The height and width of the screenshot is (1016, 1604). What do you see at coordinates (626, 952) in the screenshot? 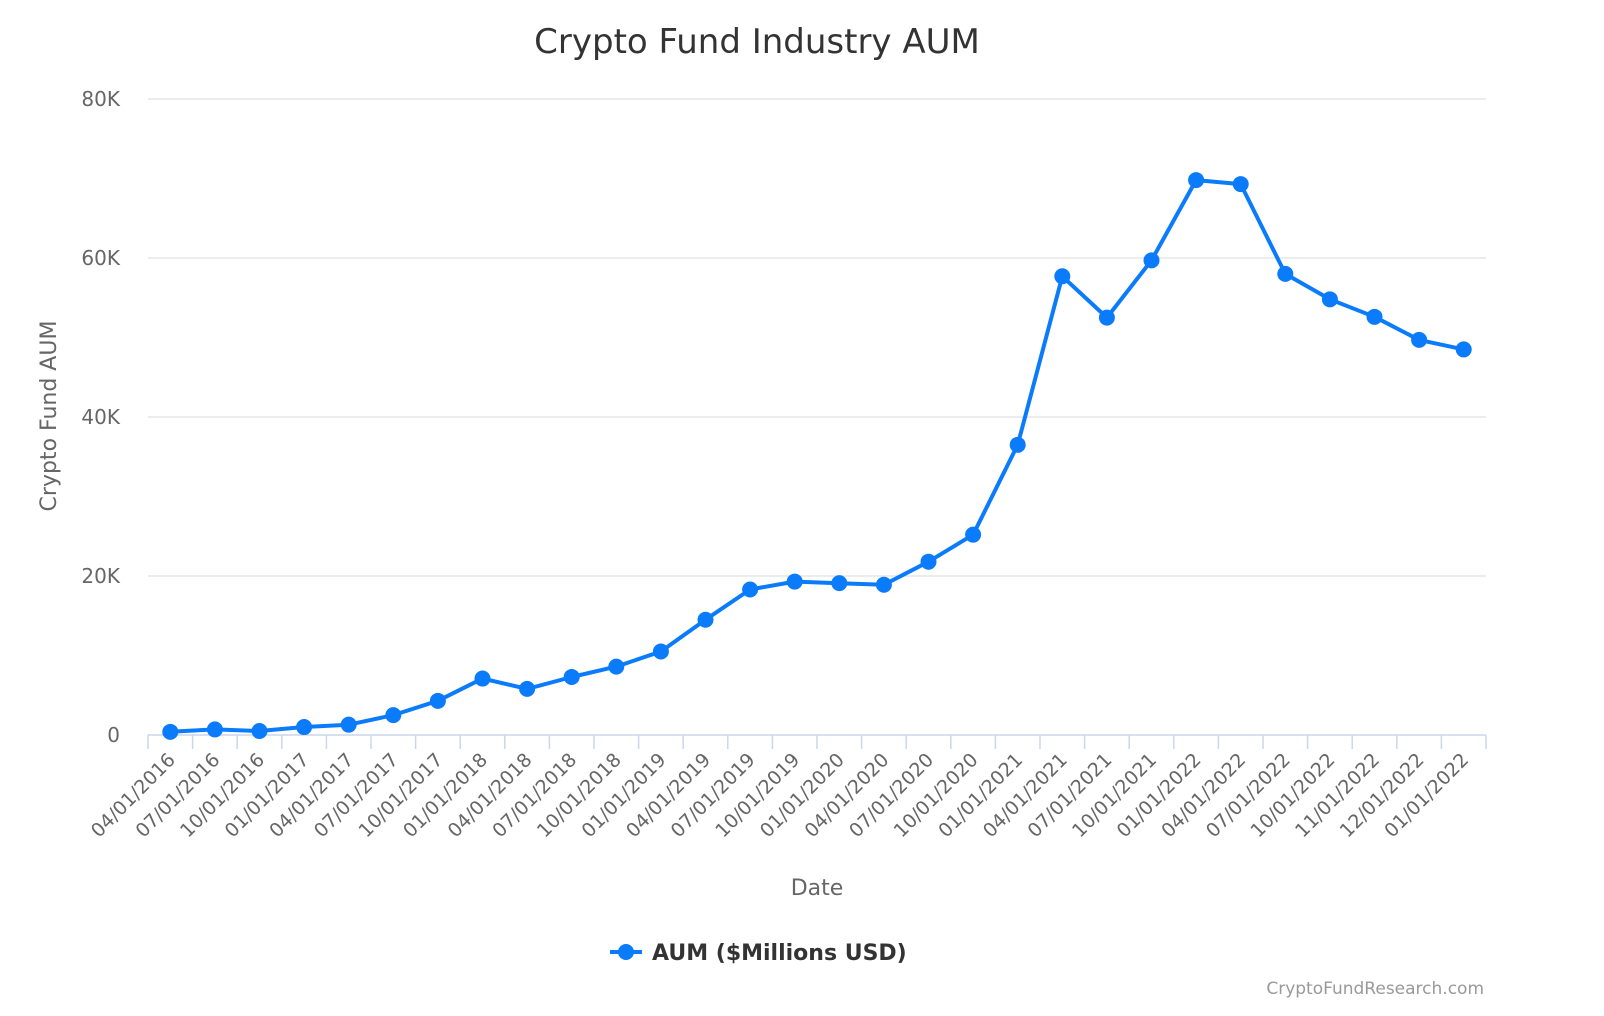
I see `legend-dot-marker` at bounding box center [626, 952].